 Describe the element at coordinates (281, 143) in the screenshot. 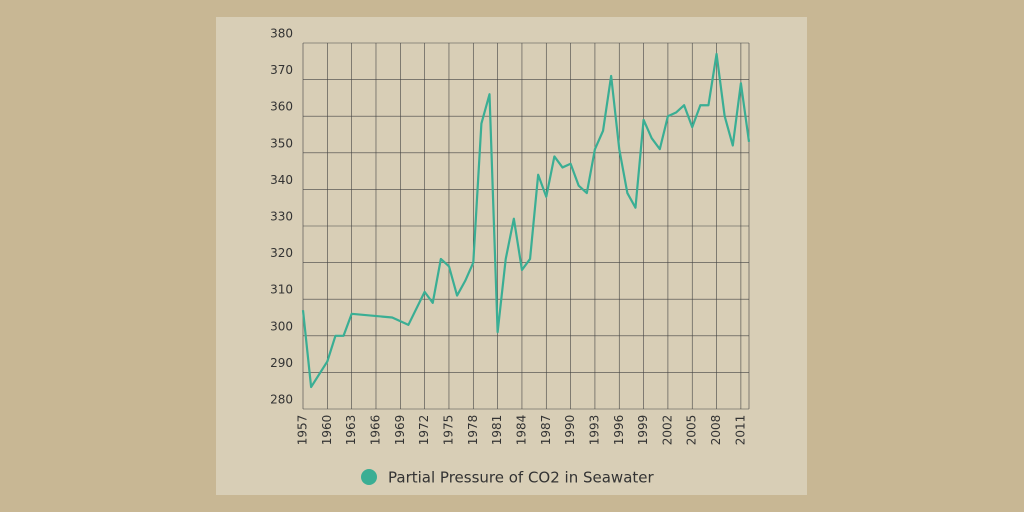

I see `y-tick-label: 350` at that location.